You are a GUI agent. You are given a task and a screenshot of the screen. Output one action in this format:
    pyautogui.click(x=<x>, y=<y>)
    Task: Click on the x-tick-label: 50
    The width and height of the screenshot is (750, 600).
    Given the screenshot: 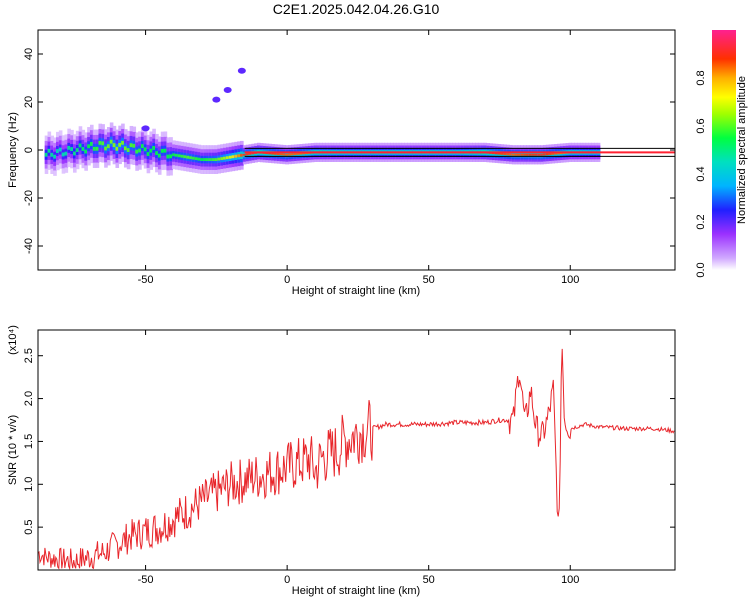 What is the action you would take?
    pyautogui.click(x=429, y=280)
    